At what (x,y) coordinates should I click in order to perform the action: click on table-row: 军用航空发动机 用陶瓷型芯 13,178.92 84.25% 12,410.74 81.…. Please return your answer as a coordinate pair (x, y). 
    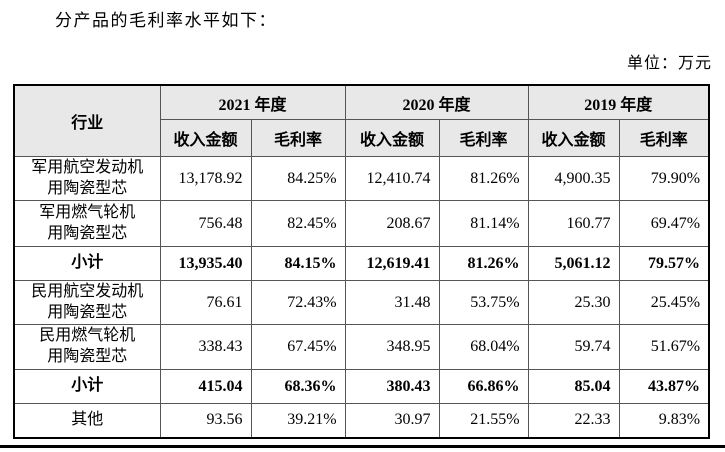
    Looking at the image, I should click on (361, 178).